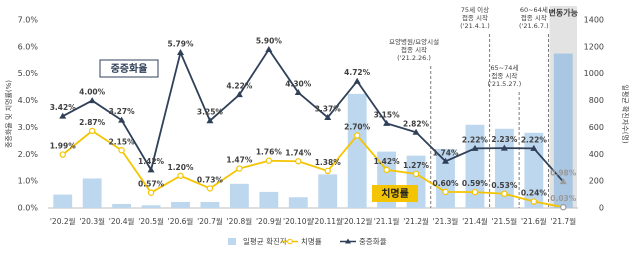 The height and width of the screenshot is (257, 634). I want to click on x-tick-label: '20.10월, so click(298, 221).